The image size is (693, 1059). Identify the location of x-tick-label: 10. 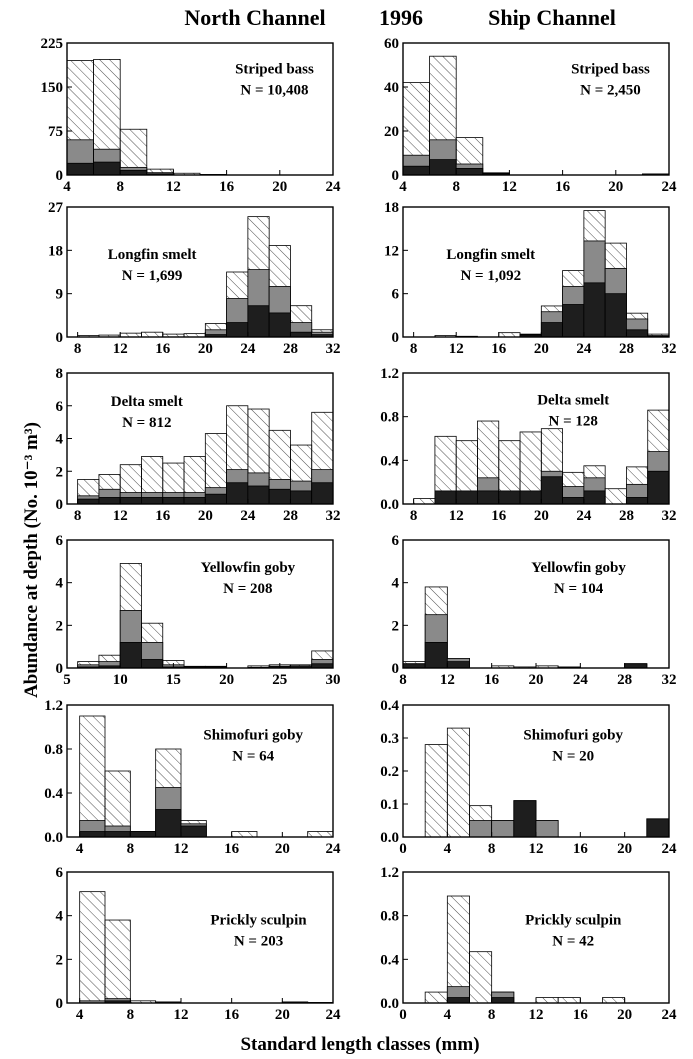
(120, 680).